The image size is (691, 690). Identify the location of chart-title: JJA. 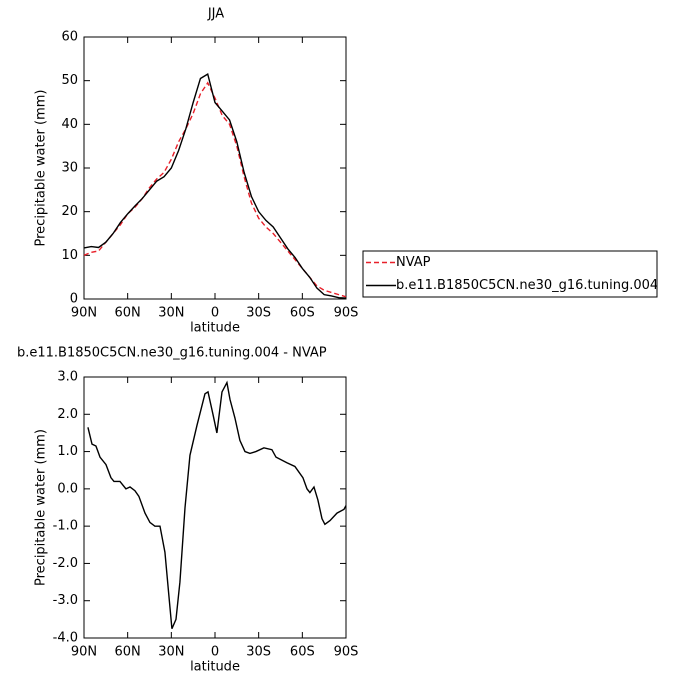
(215, 14).